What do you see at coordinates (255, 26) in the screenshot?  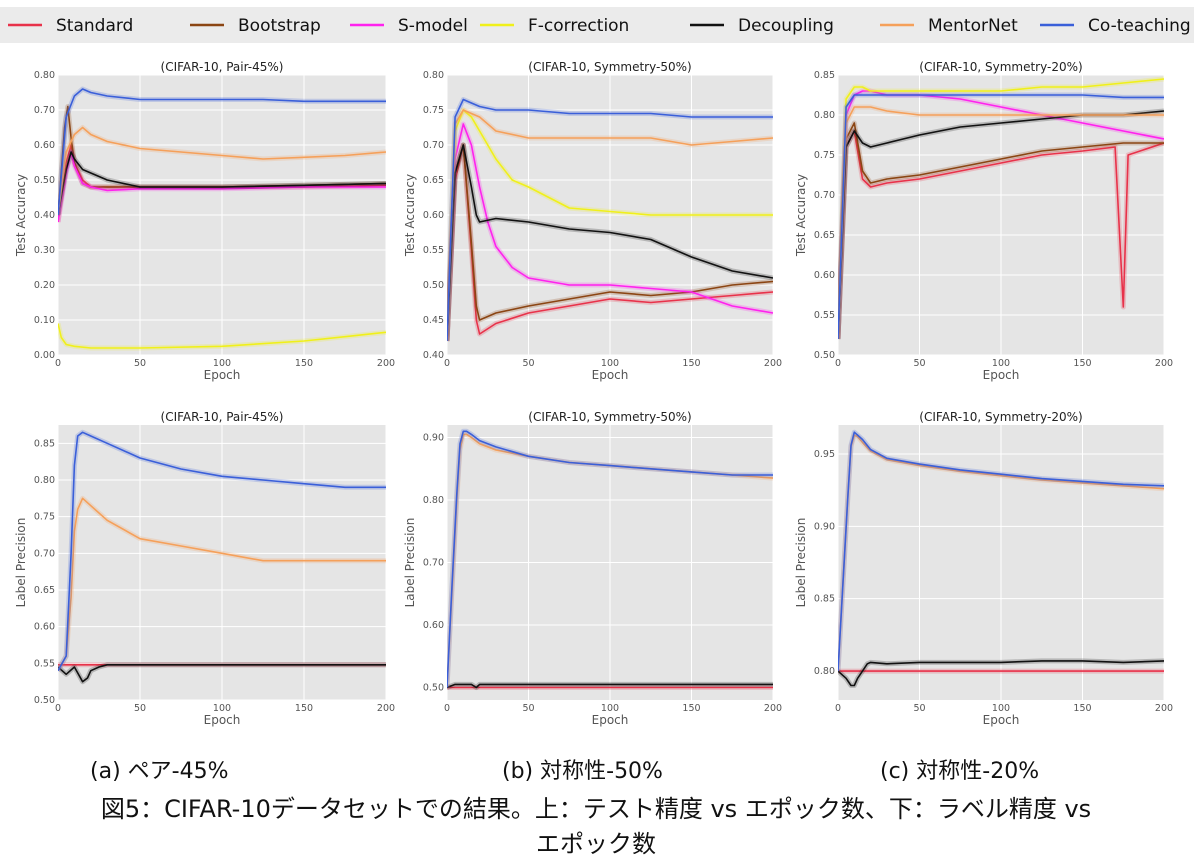 I see `legend-item-bootstrap: Bootstrap` at bounding box center [255, 26].